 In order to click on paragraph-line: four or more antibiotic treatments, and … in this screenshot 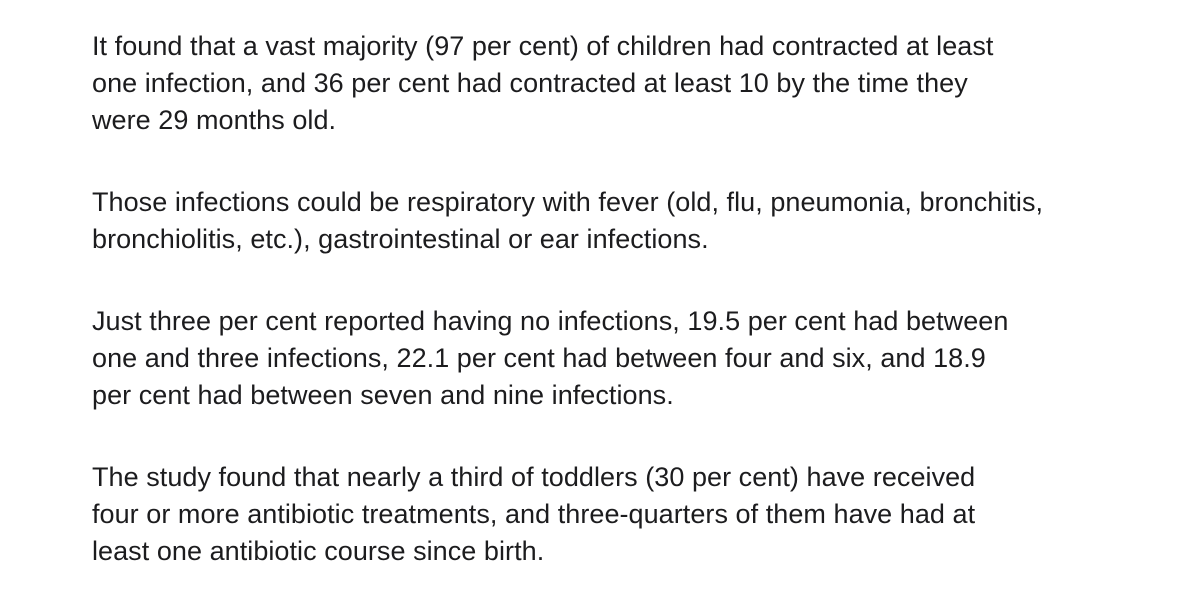, I will do `click(534, 514)`.